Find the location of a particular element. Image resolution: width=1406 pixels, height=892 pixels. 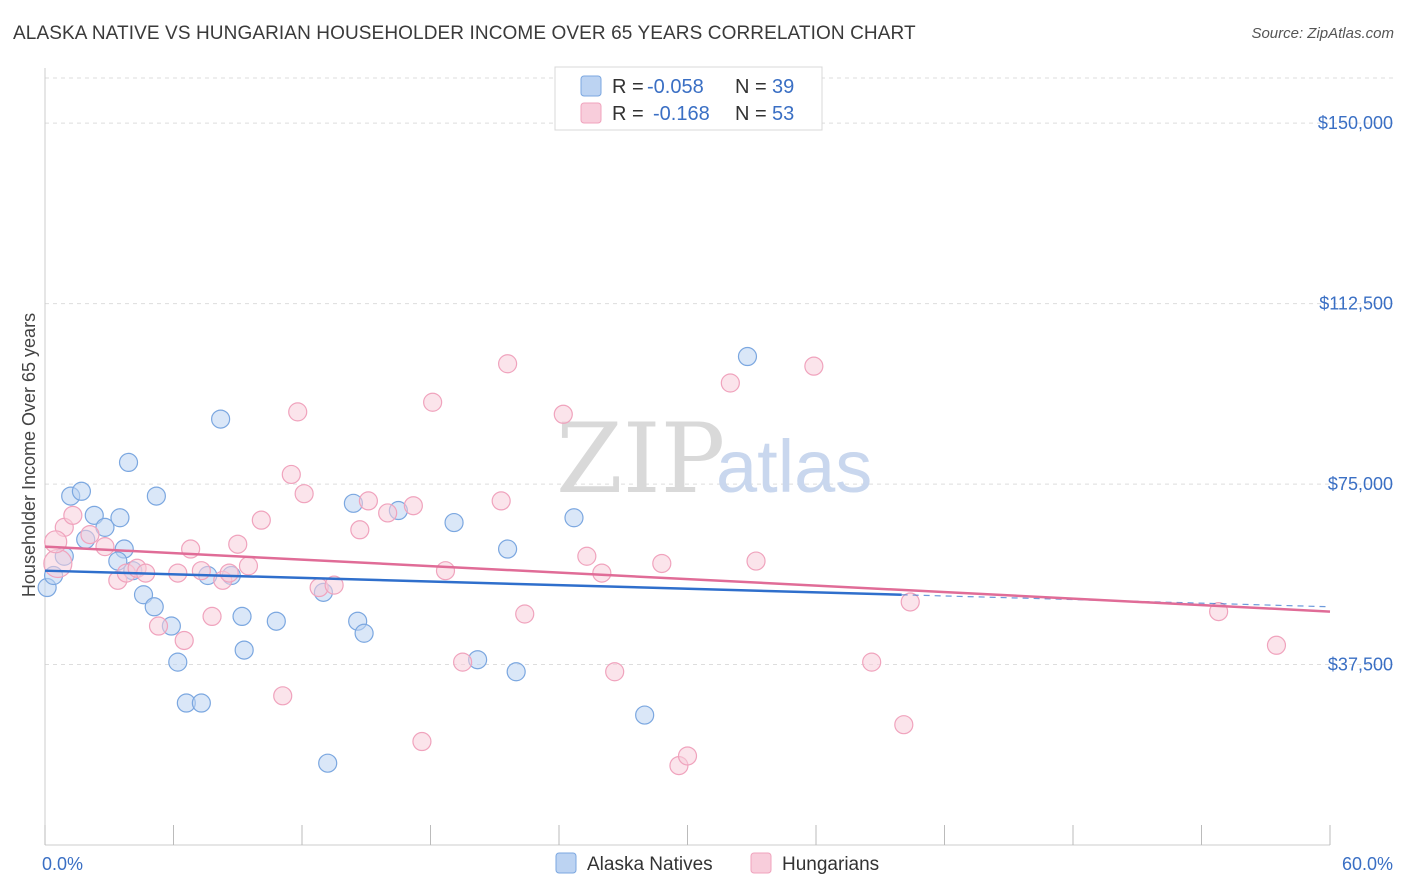

legend-n-value-hungarians: 53 is located at coordinates (783, 114).